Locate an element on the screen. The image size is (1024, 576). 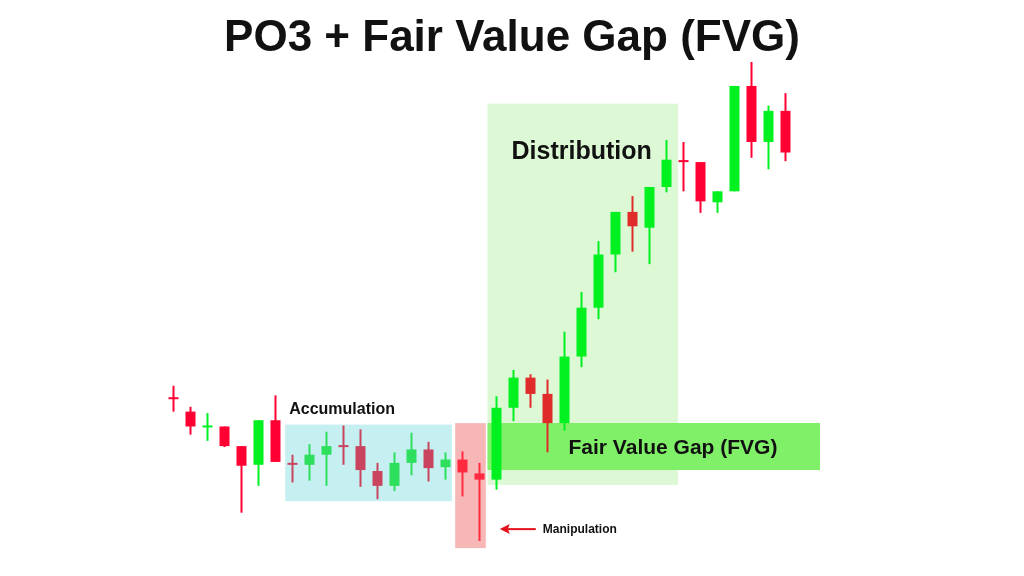
annotation: Manipulation is located at coordinates (579, 529).